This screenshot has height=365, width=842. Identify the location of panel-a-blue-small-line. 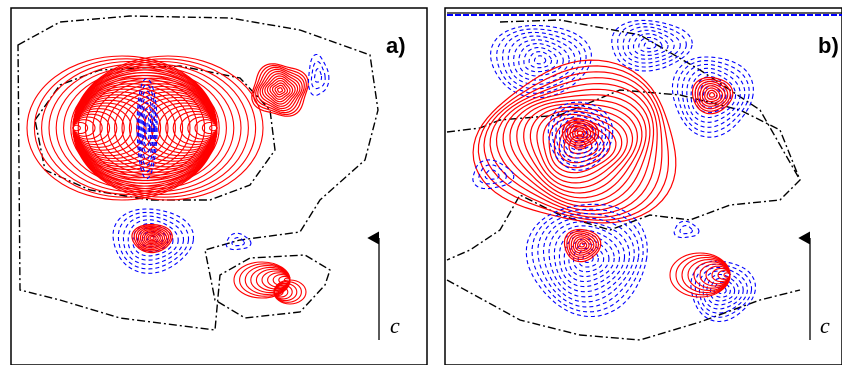
(238, 242).